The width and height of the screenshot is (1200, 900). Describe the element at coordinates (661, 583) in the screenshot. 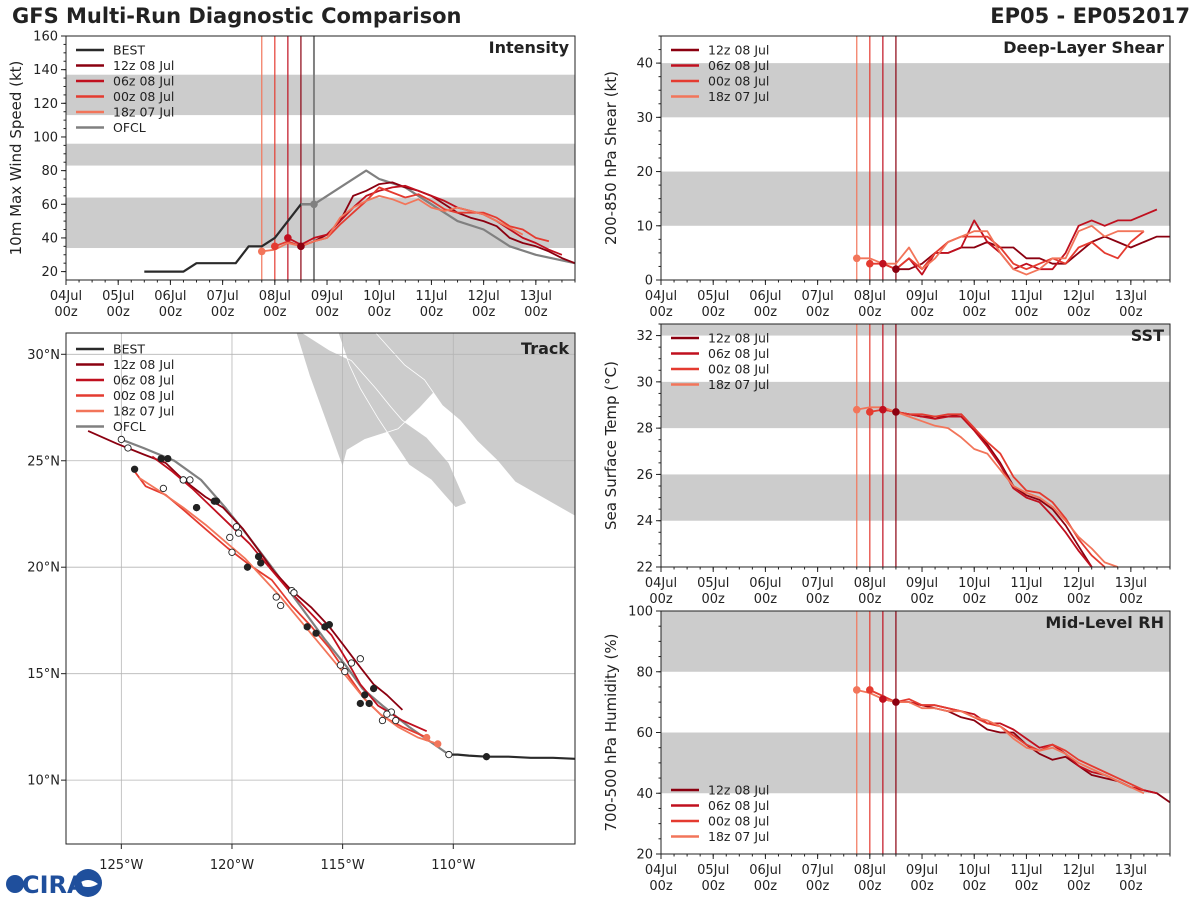

I see `sst-xtick-label: 04Jul` at that location.